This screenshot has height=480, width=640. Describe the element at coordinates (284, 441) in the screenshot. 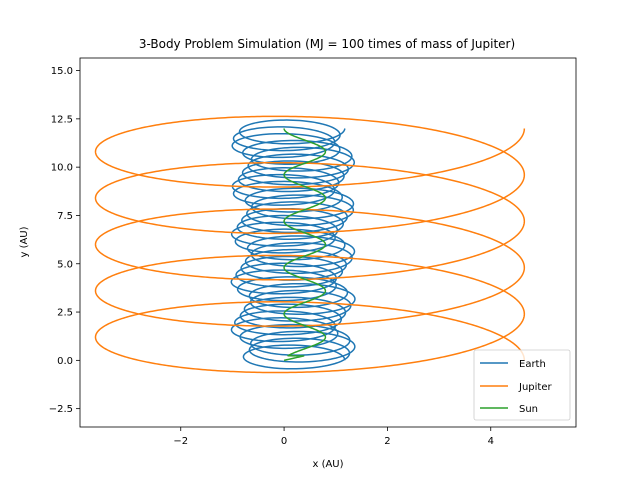

I see `x-tick-label: 0` at that location.